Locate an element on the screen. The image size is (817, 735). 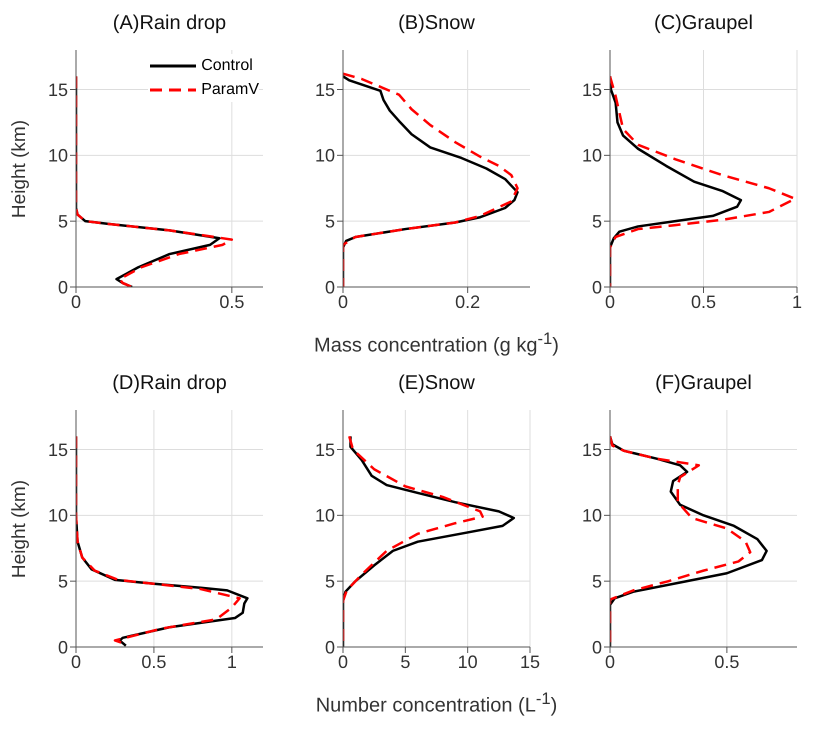
x-axis-title: Number concentration (L$^{-1}$) is located at coordinates (436, 703).